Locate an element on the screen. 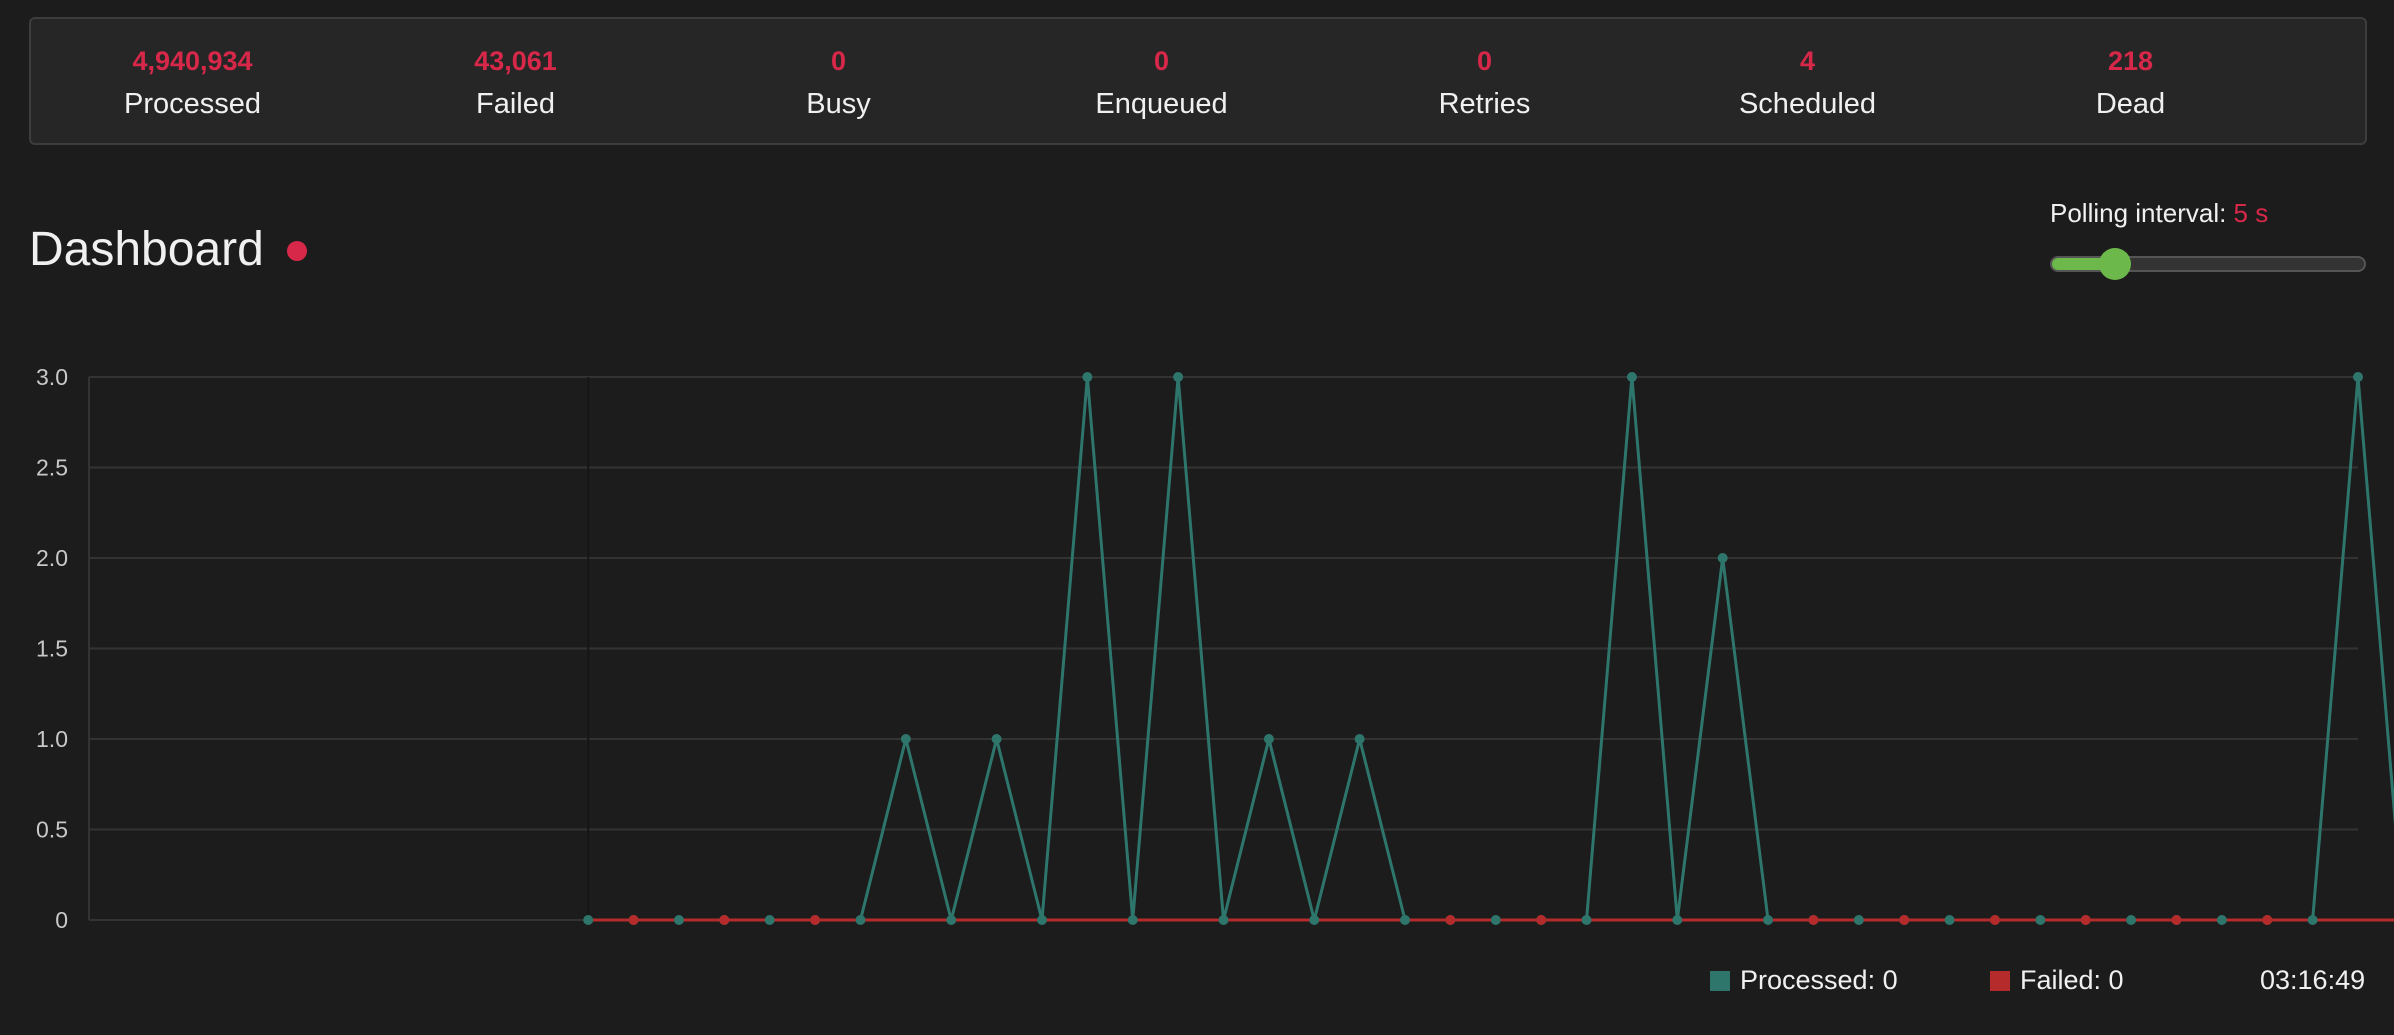 Image resolution: width=2394 pixels, height=1035 pixels. stat-retries: 0 Retries is located at coordinates (1484, 81).